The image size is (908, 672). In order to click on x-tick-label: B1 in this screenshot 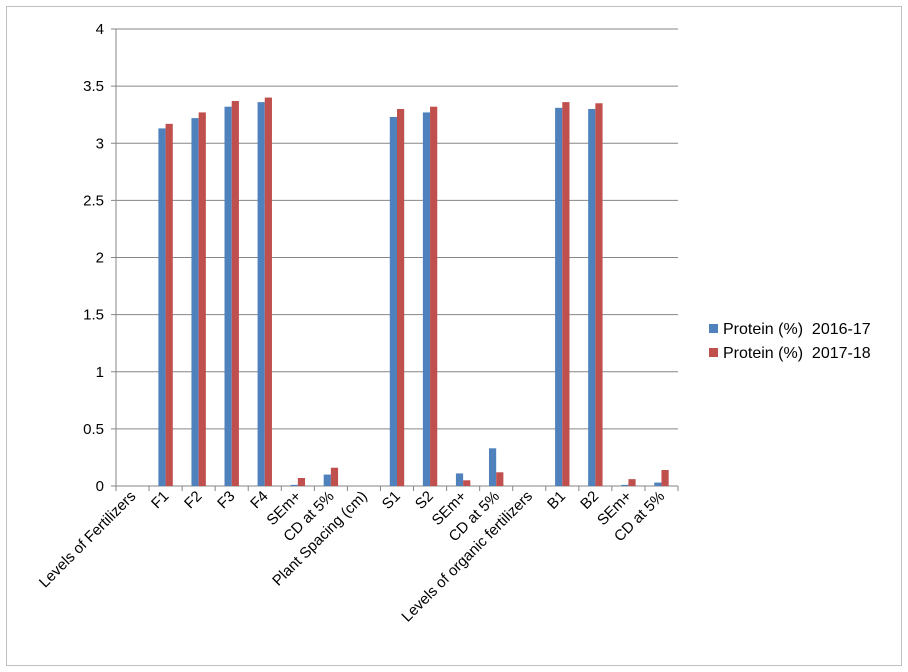, I will do `click(556, 500)`.